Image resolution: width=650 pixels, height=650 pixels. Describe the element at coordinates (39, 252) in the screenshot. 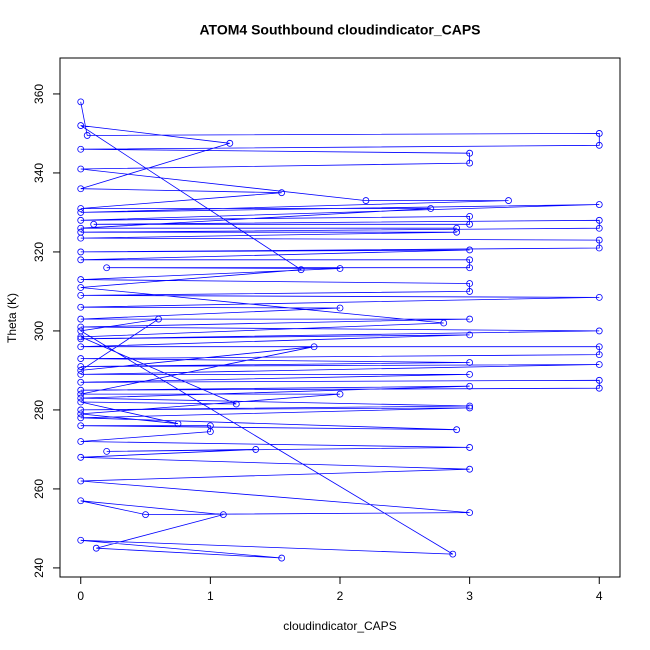

I see `y-tick-label: 320` at that location.